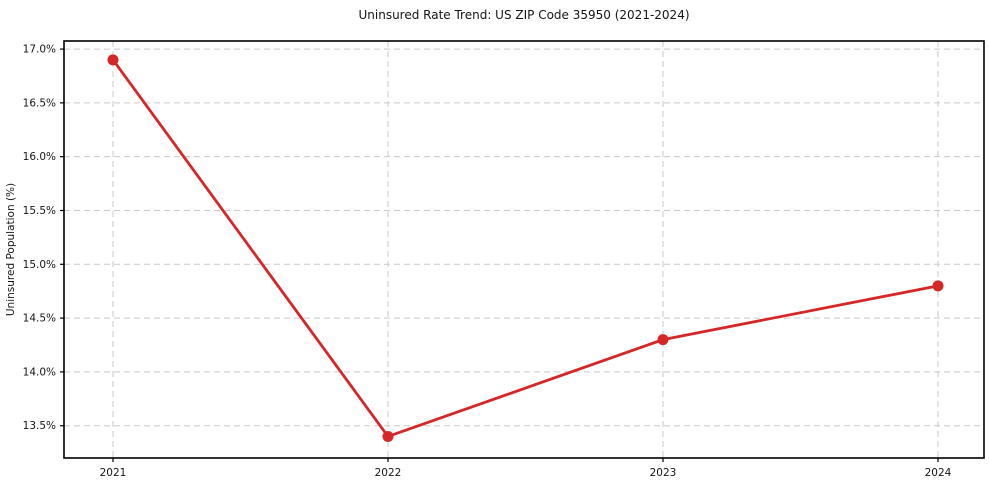 This screenshot has height=490, width=989. What do you see at coordinates (526, 473) in the screenshot?
I see `x-tick-labels: 2021 2022 2023 2024` at bounding box center [526, 473].